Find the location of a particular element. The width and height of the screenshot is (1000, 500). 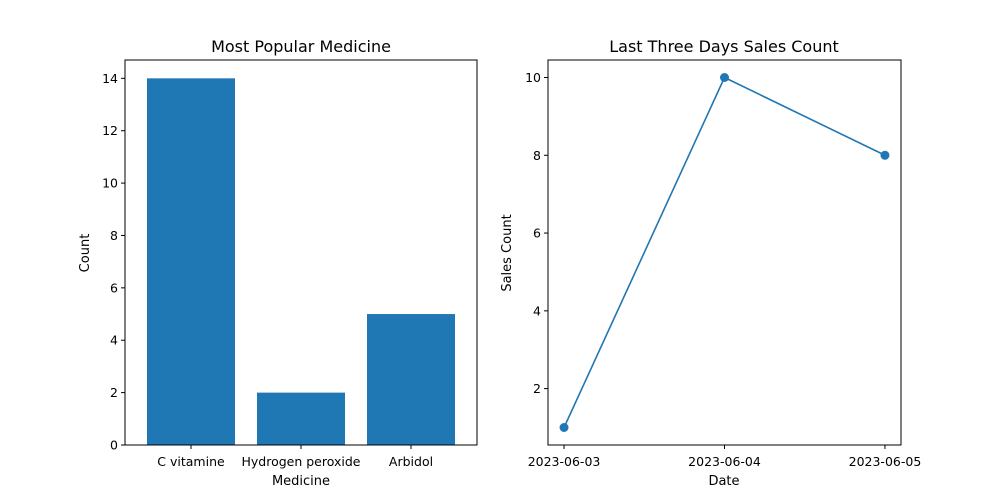

chart-title: Most Popular Medicine is located at coordinates (301, 46).